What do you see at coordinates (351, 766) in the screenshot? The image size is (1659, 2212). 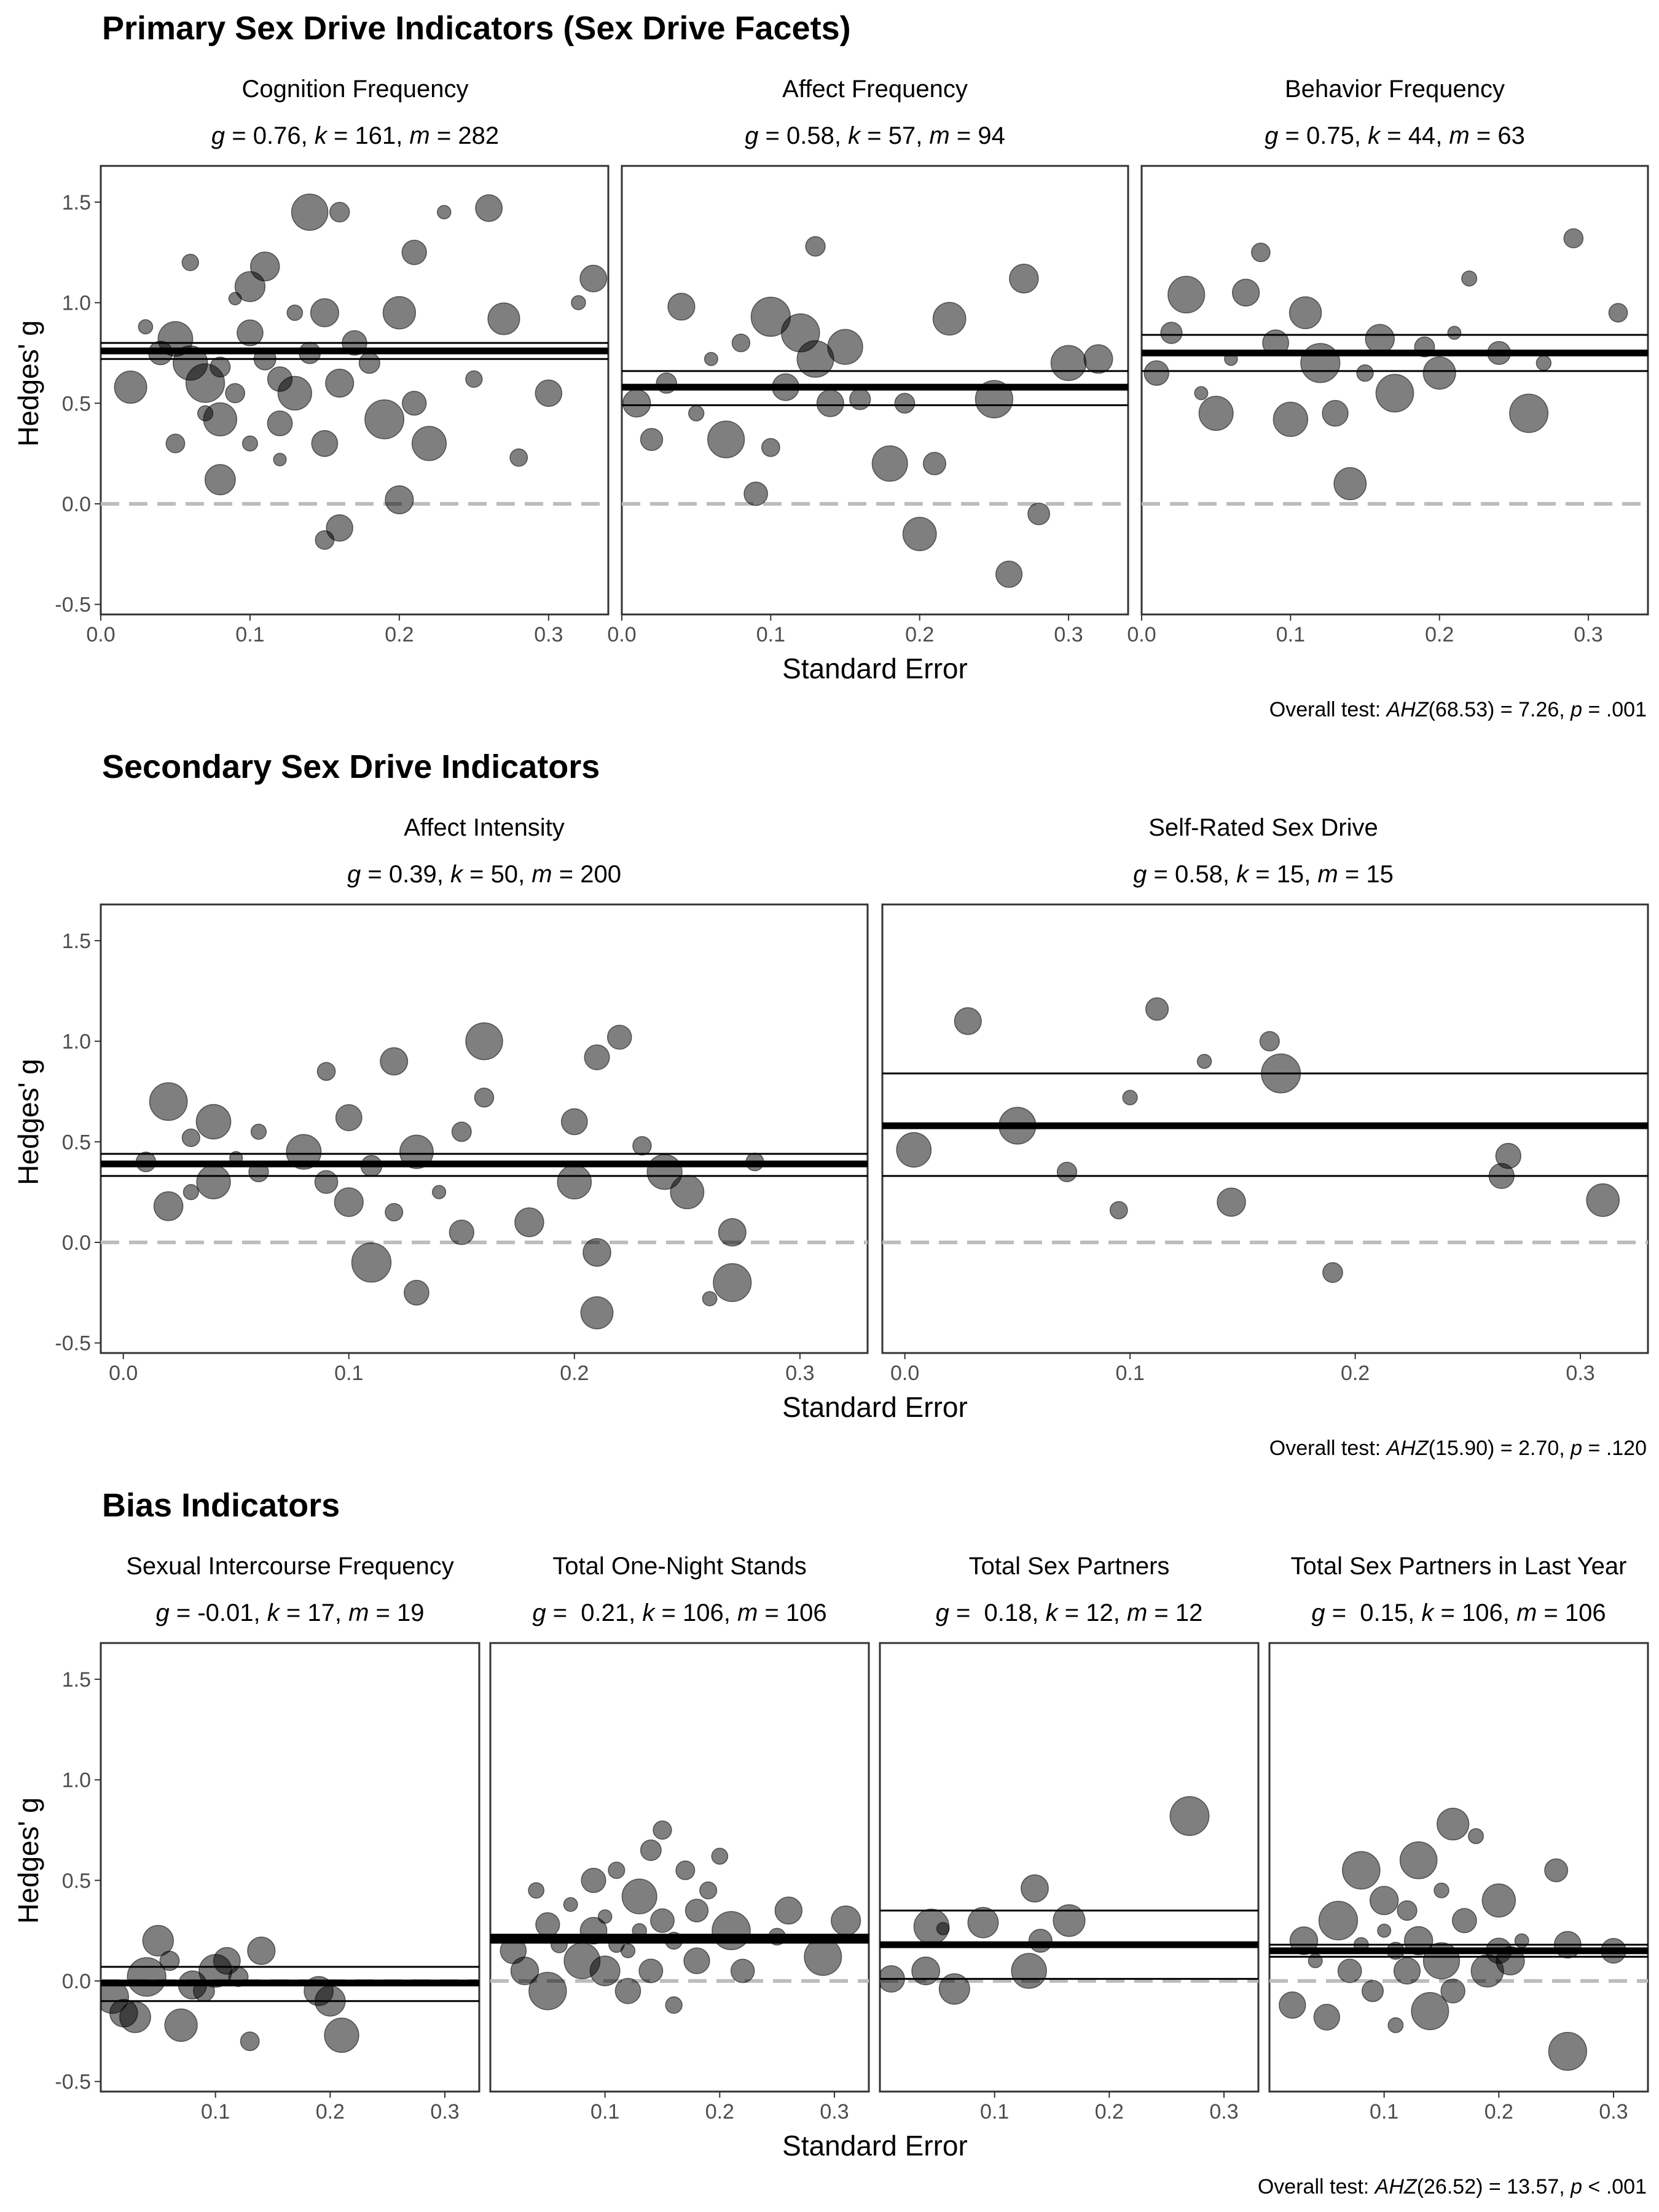 I see `section-title-secondary: Secondary Sex Drive Indicators` at bounding box center [351, 766].